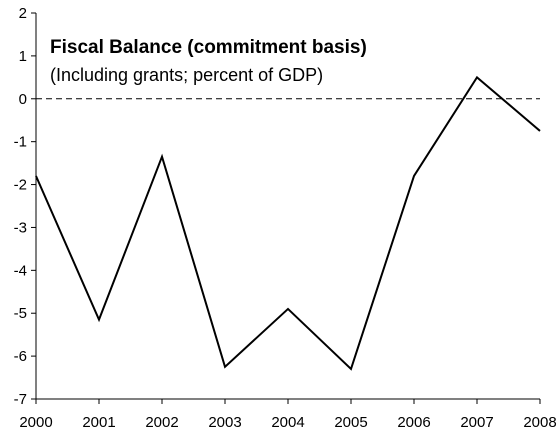 This screenshot has width=557, height=439. I want to click on x-tick-label: 2003, so click(224, 422).